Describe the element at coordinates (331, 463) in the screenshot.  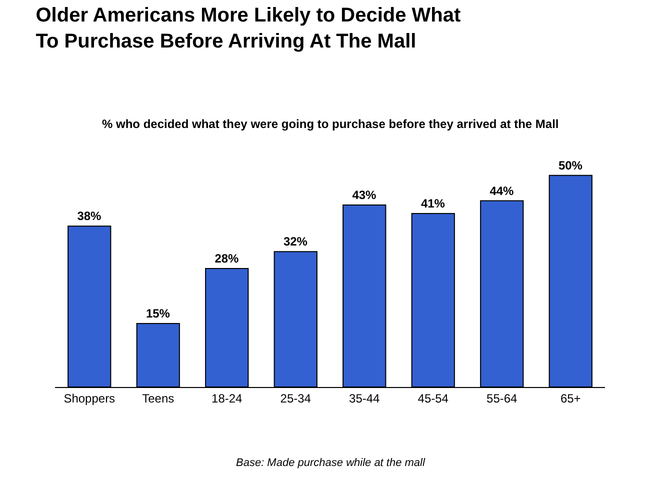
I see `text: Base: Made purchase while at the mall` at that location.